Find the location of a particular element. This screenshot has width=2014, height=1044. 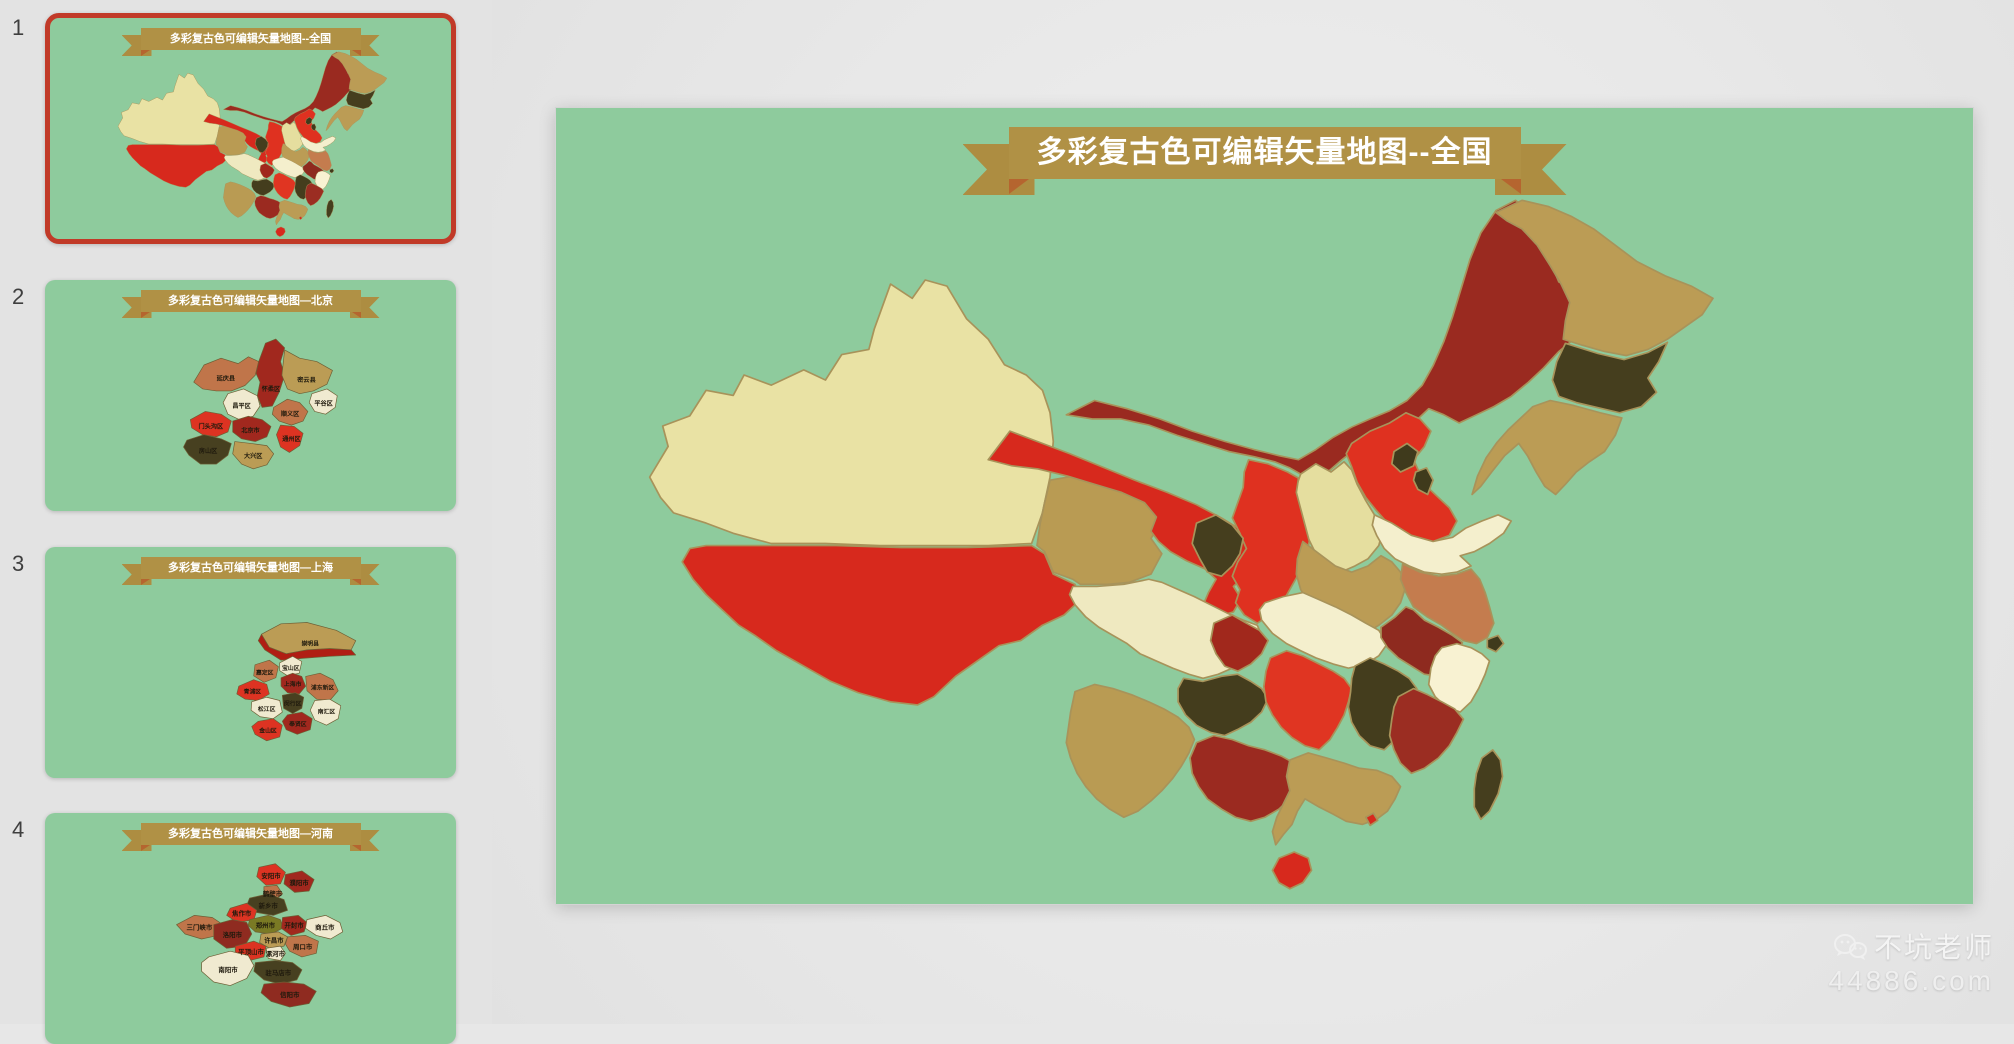

watermark: 不坑老师 44886.com is located at coordinates (1911, 964).